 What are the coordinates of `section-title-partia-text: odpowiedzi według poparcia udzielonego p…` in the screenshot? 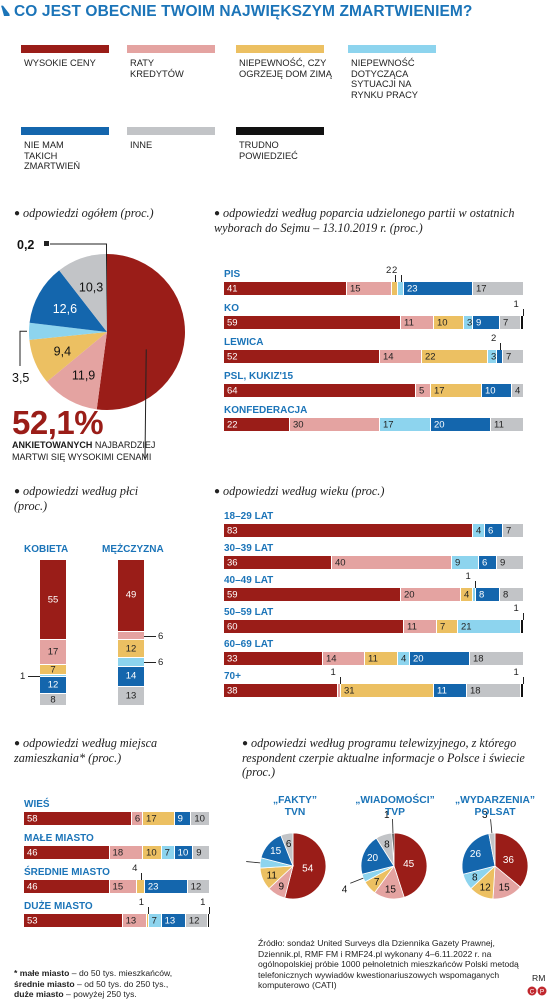 It's located at (364, 220).